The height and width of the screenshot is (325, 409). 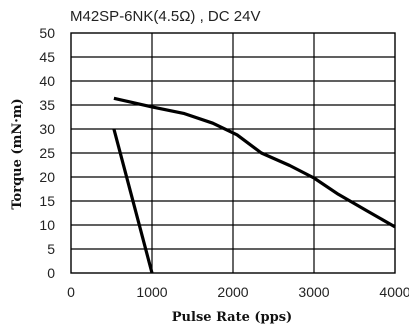 I want to click on x-axis-label: Pulse Rate (pps), so click(x=232, y=317).